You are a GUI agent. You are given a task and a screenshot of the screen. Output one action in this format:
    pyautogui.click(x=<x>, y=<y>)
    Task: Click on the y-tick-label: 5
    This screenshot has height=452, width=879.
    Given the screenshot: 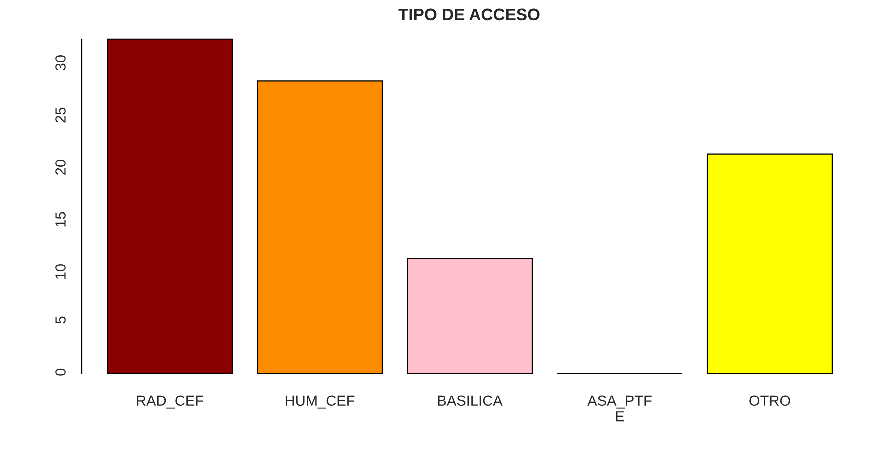 What is the action you would take?
    pyautogui.click(x=61, y=320)
    